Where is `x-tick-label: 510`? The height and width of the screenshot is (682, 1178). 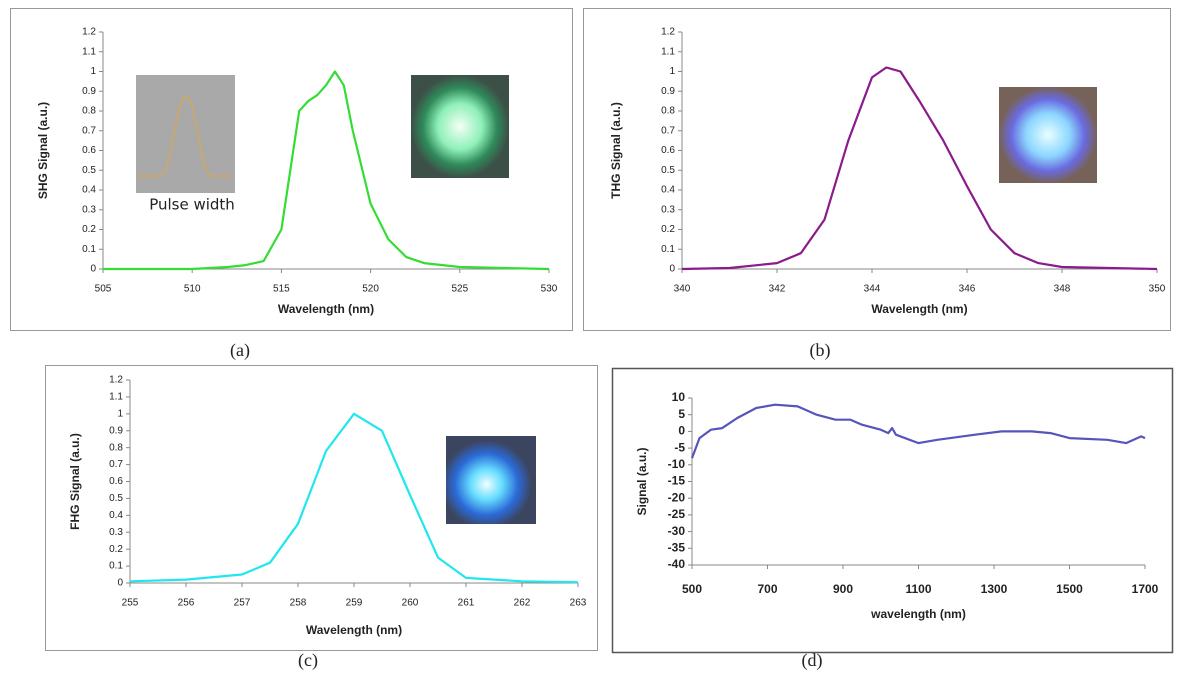 x-tick-label: 510 is located at coordinates (192, 289).